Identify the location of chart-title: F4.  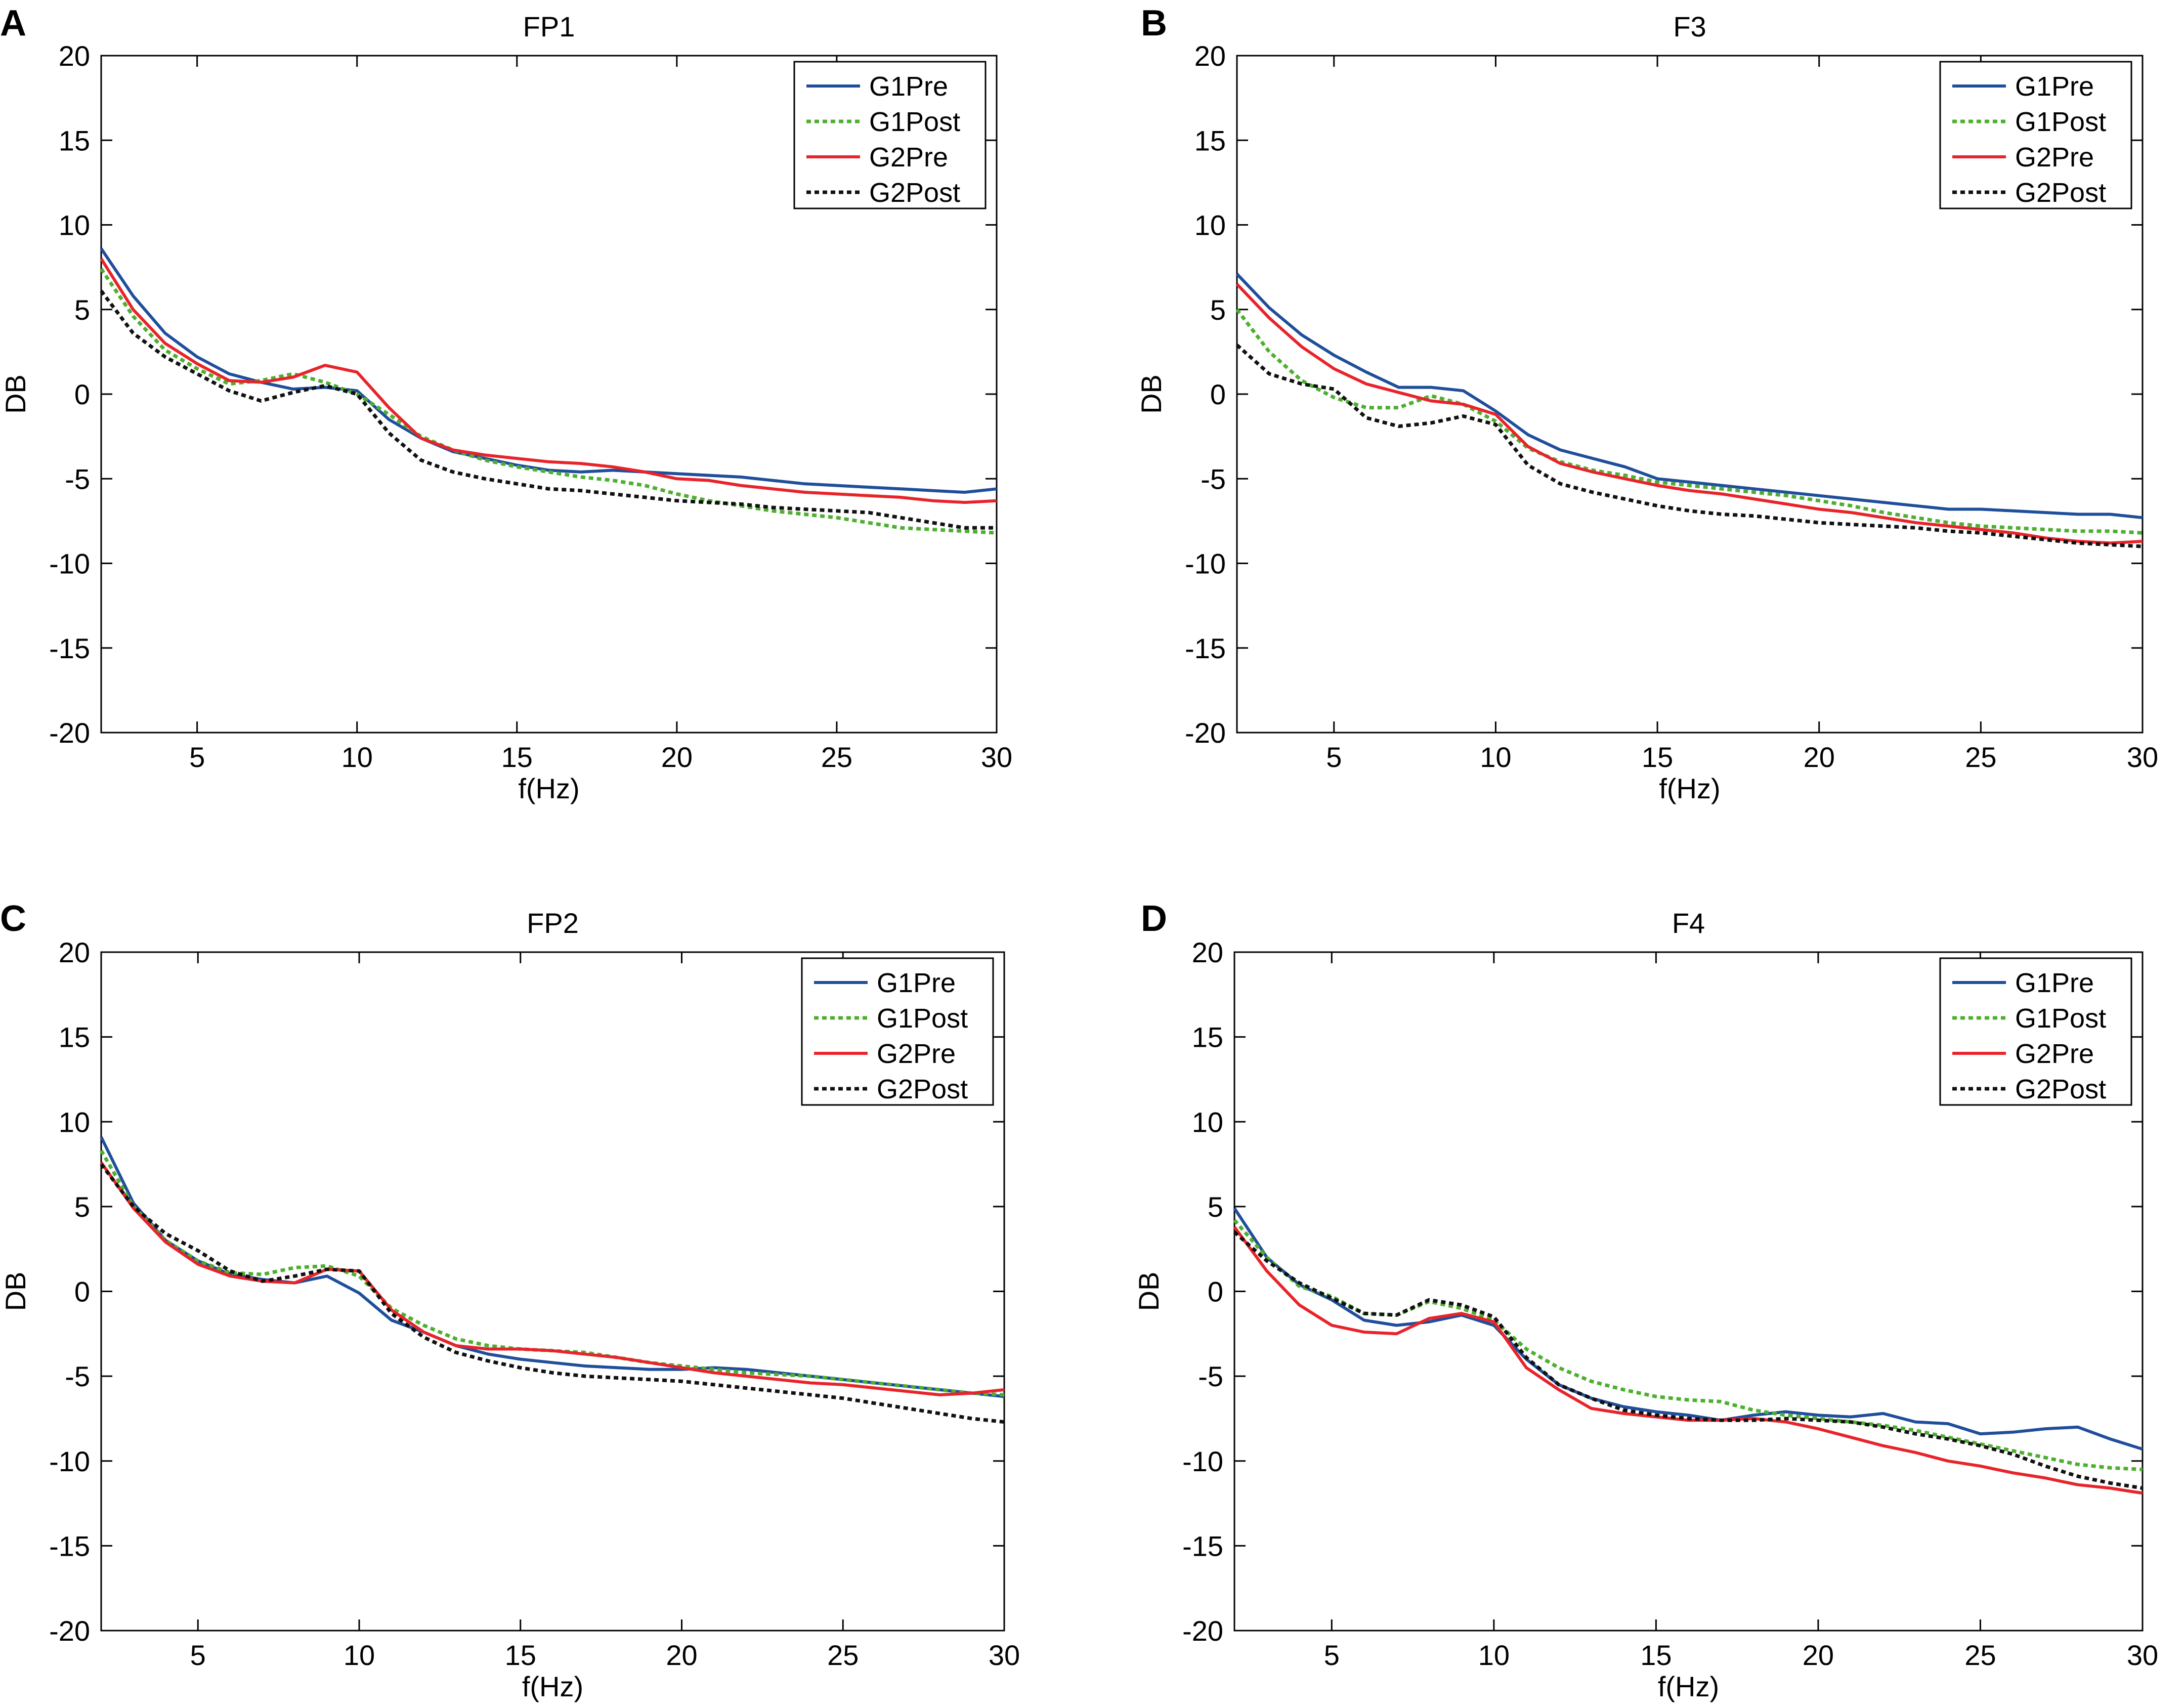
(1689, 923).